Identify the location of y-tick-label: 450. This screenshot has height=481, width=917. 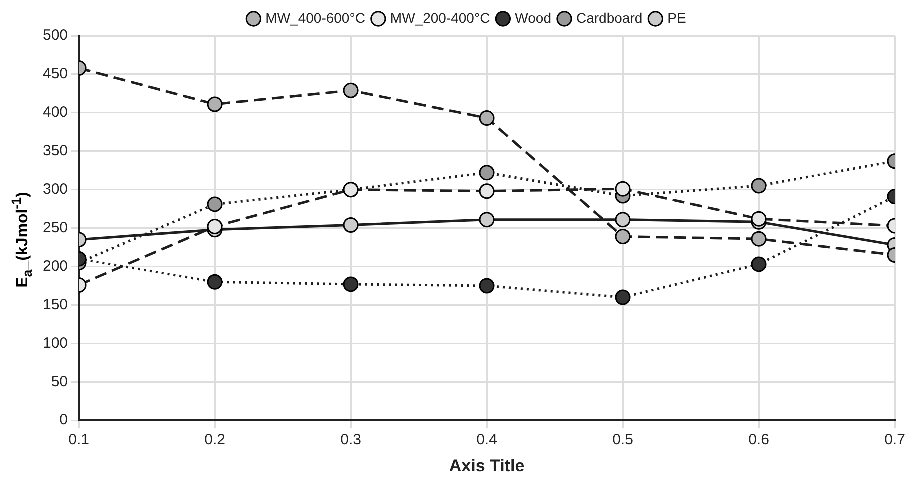
(55, 74).